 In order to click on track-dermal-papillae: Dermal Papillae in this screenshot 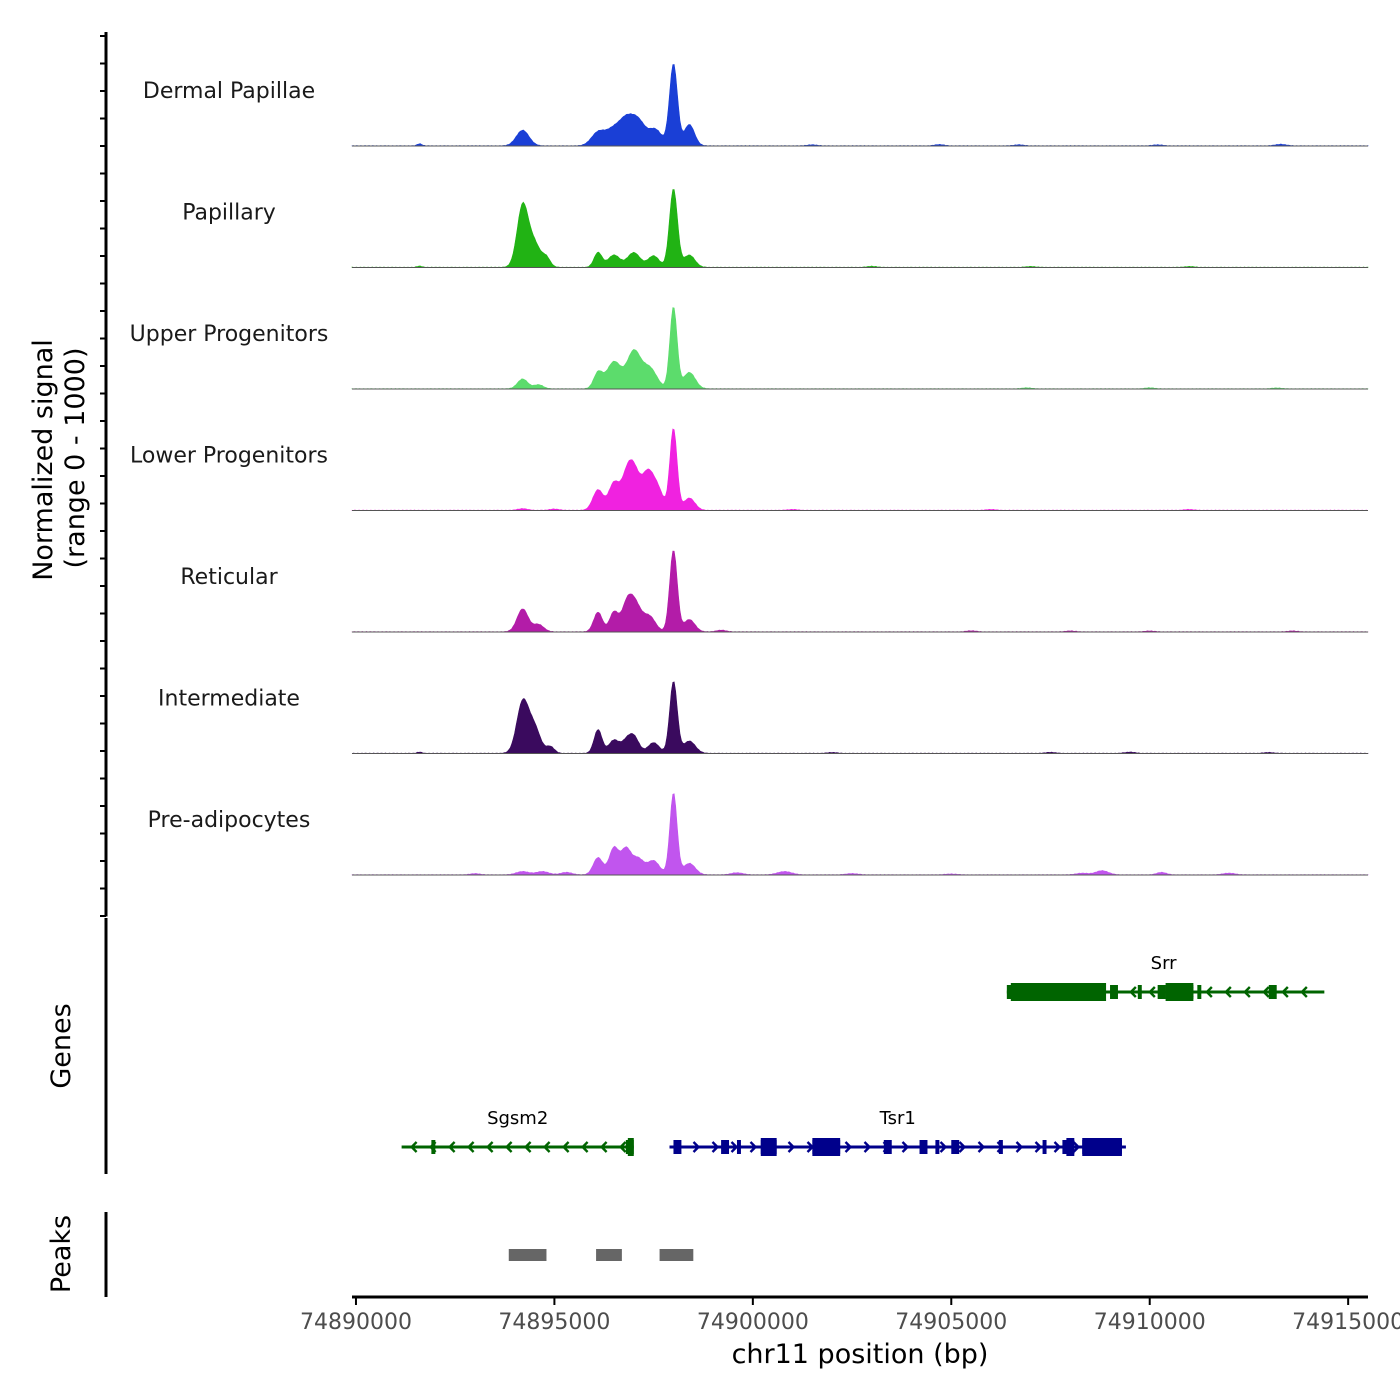, I will do `click(756, 105)`.